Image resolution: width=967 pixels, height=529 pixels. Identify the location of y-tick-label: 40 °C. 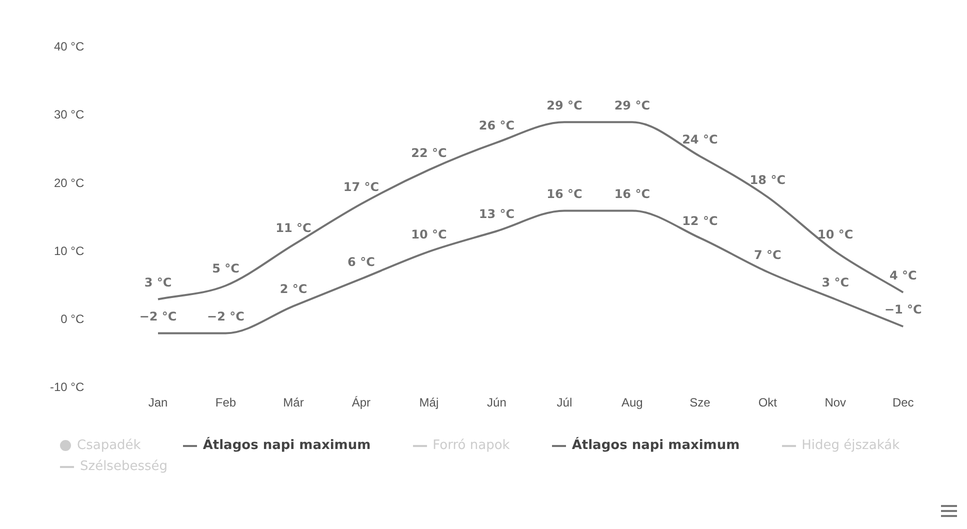
(69, 47).